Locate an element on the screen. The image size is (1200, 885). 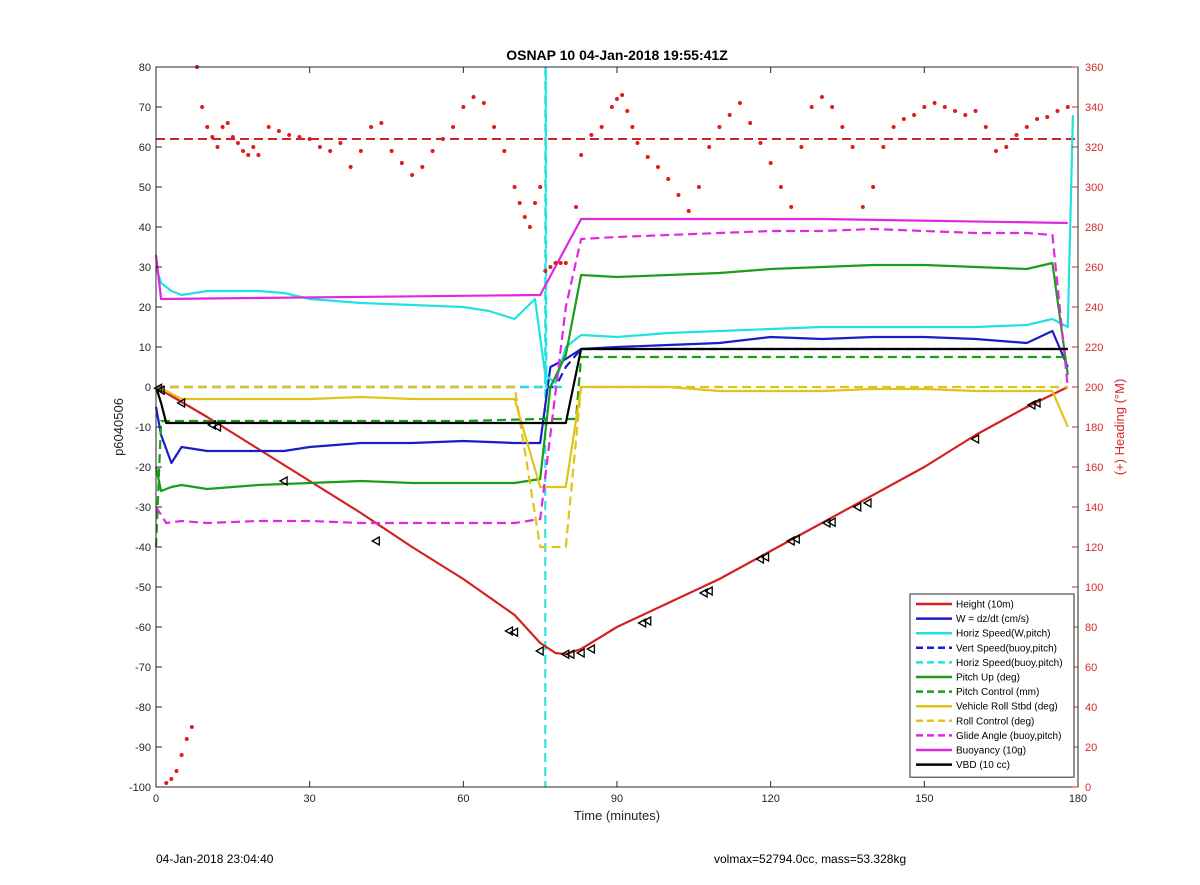
y-tick-label-12: -40 is located at coordinates (143, 548).